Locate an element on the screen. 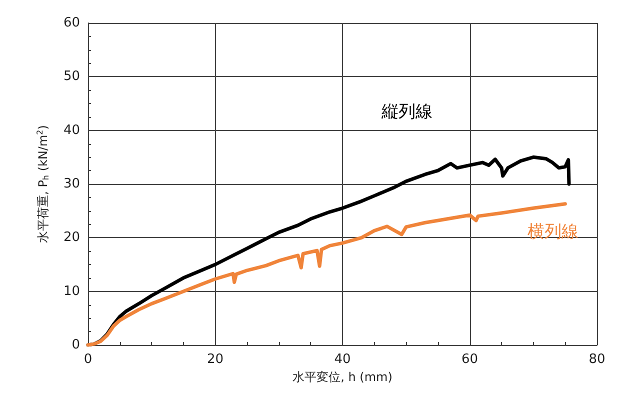  y-tick-label: 40 is located at coordinates (71, 130).